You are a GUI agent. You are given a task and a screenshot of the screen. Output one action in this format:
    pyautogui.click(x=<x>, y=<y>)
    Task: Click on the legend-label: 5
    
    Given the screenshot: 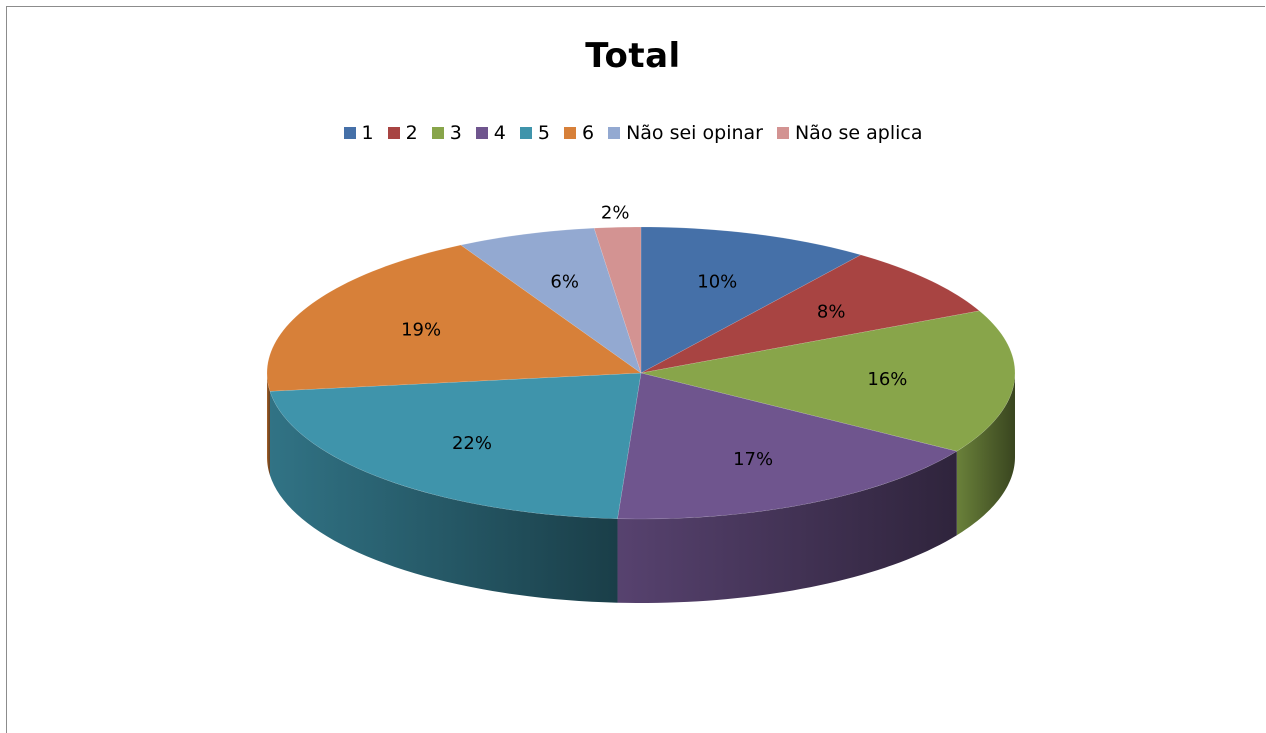 What is the action you would take?
    pyautogui.click(x=543, y=133)
    